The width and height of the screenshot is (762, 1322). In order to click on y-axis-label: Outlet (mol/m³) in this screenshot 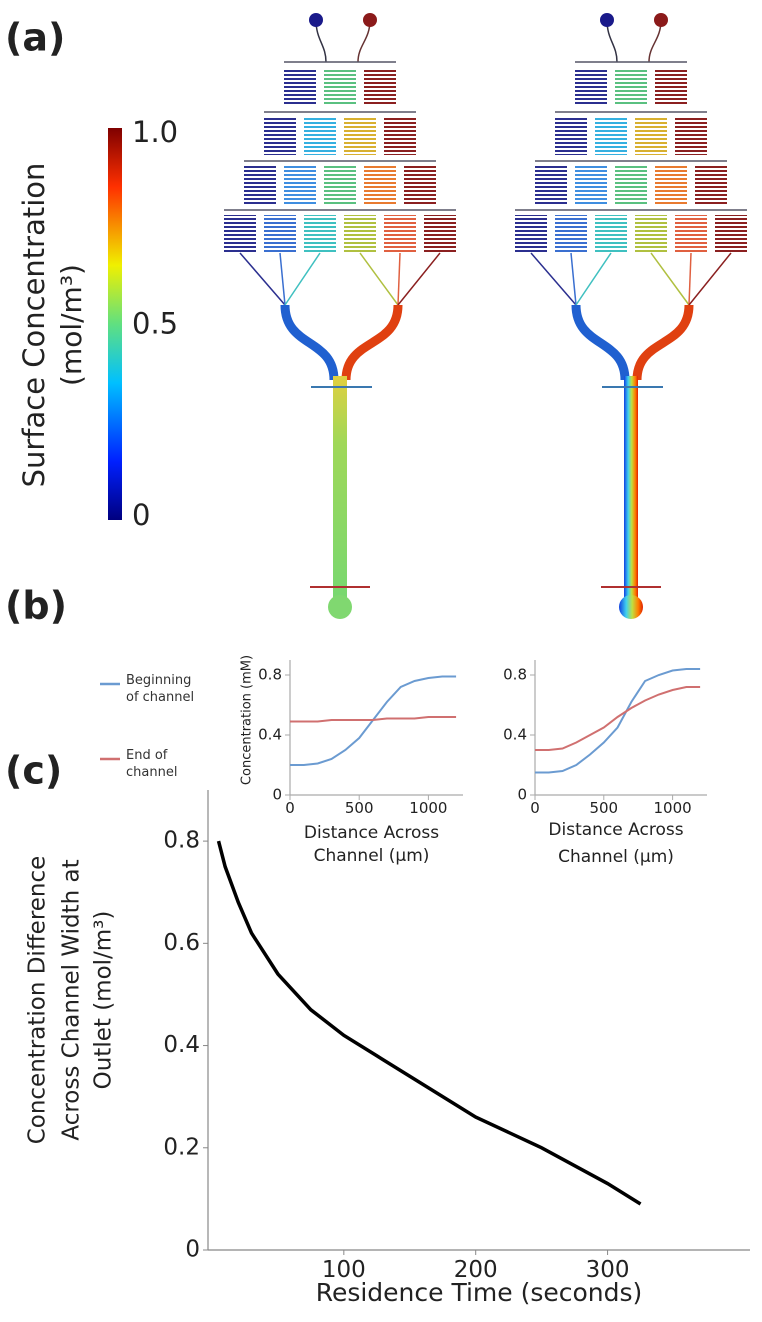, I will do `click(104, 1000)`.